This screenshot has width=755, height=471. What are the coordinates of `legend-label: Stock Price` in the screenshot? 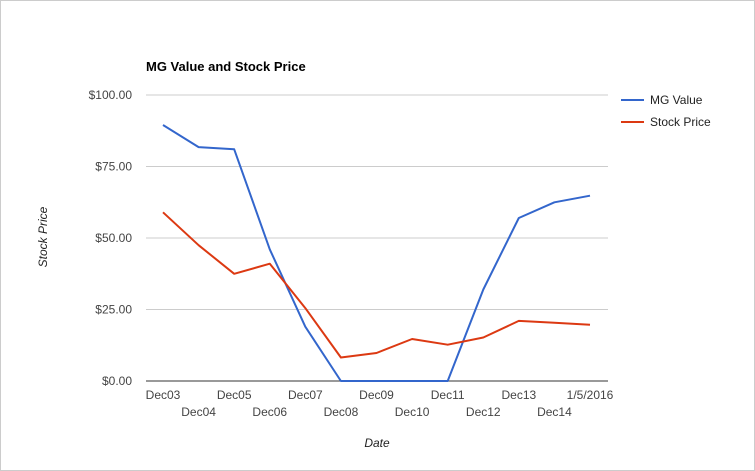 It's located at (680, 122).